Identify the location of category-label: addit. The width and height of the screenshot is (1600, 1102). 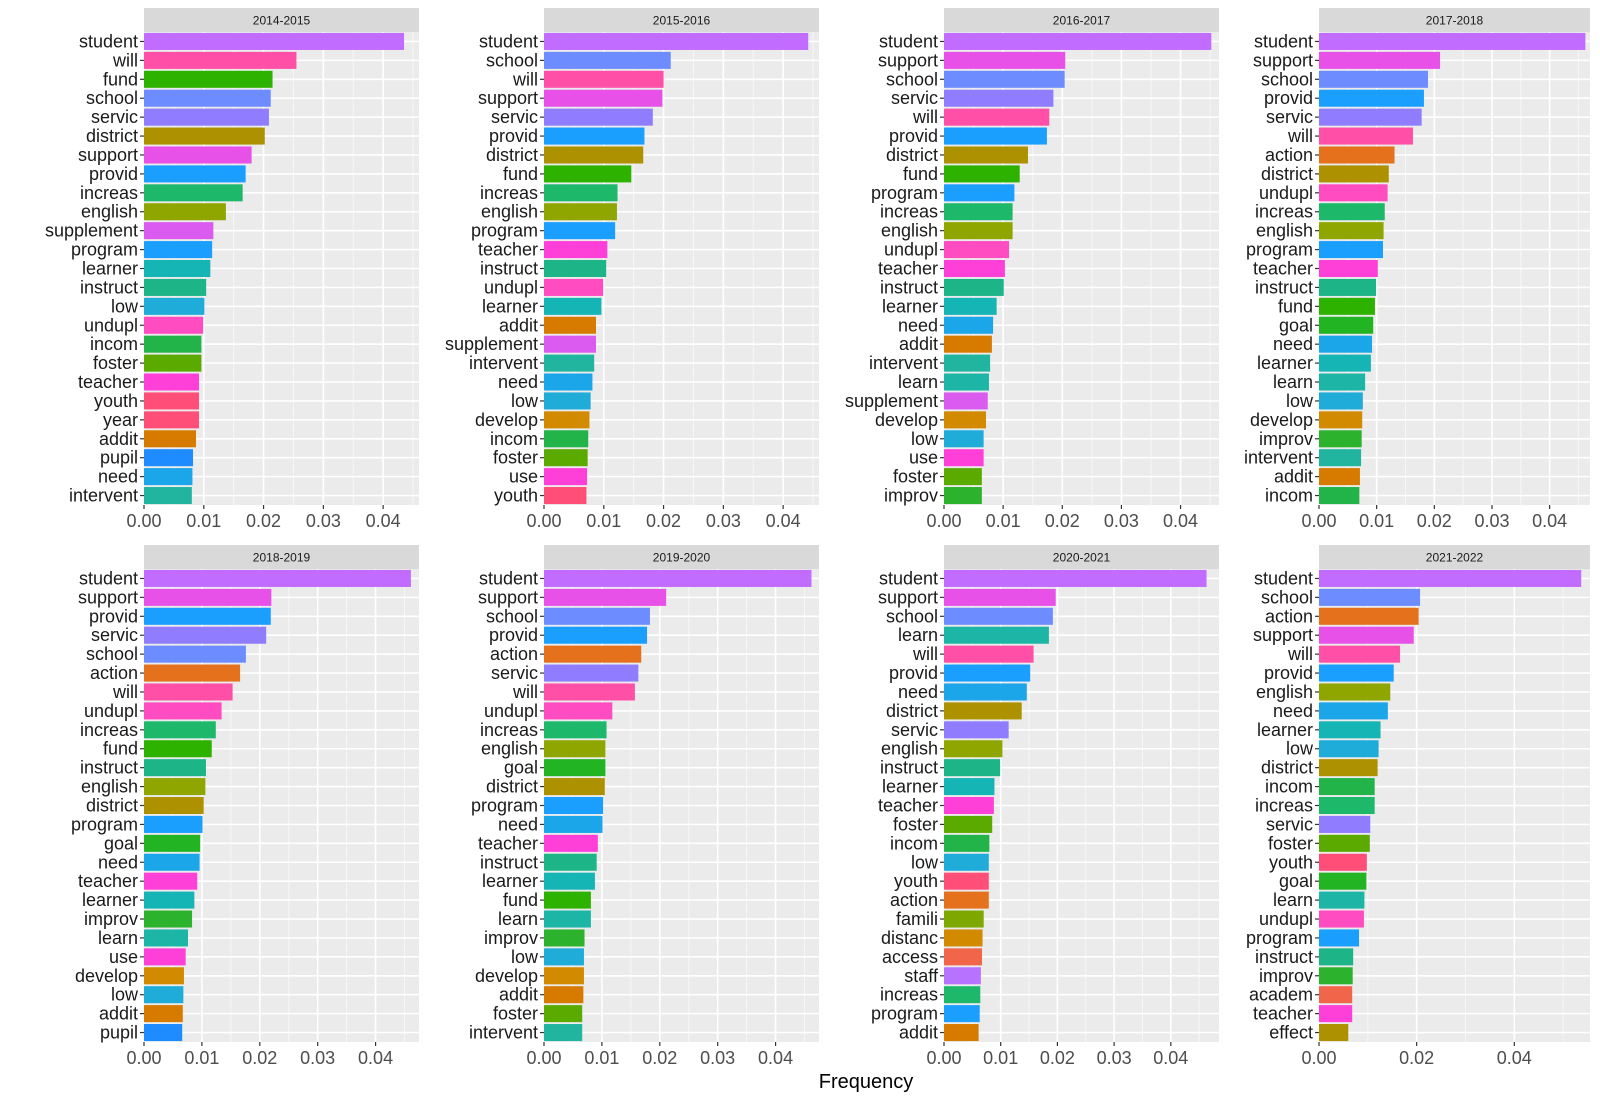
(518, 325).